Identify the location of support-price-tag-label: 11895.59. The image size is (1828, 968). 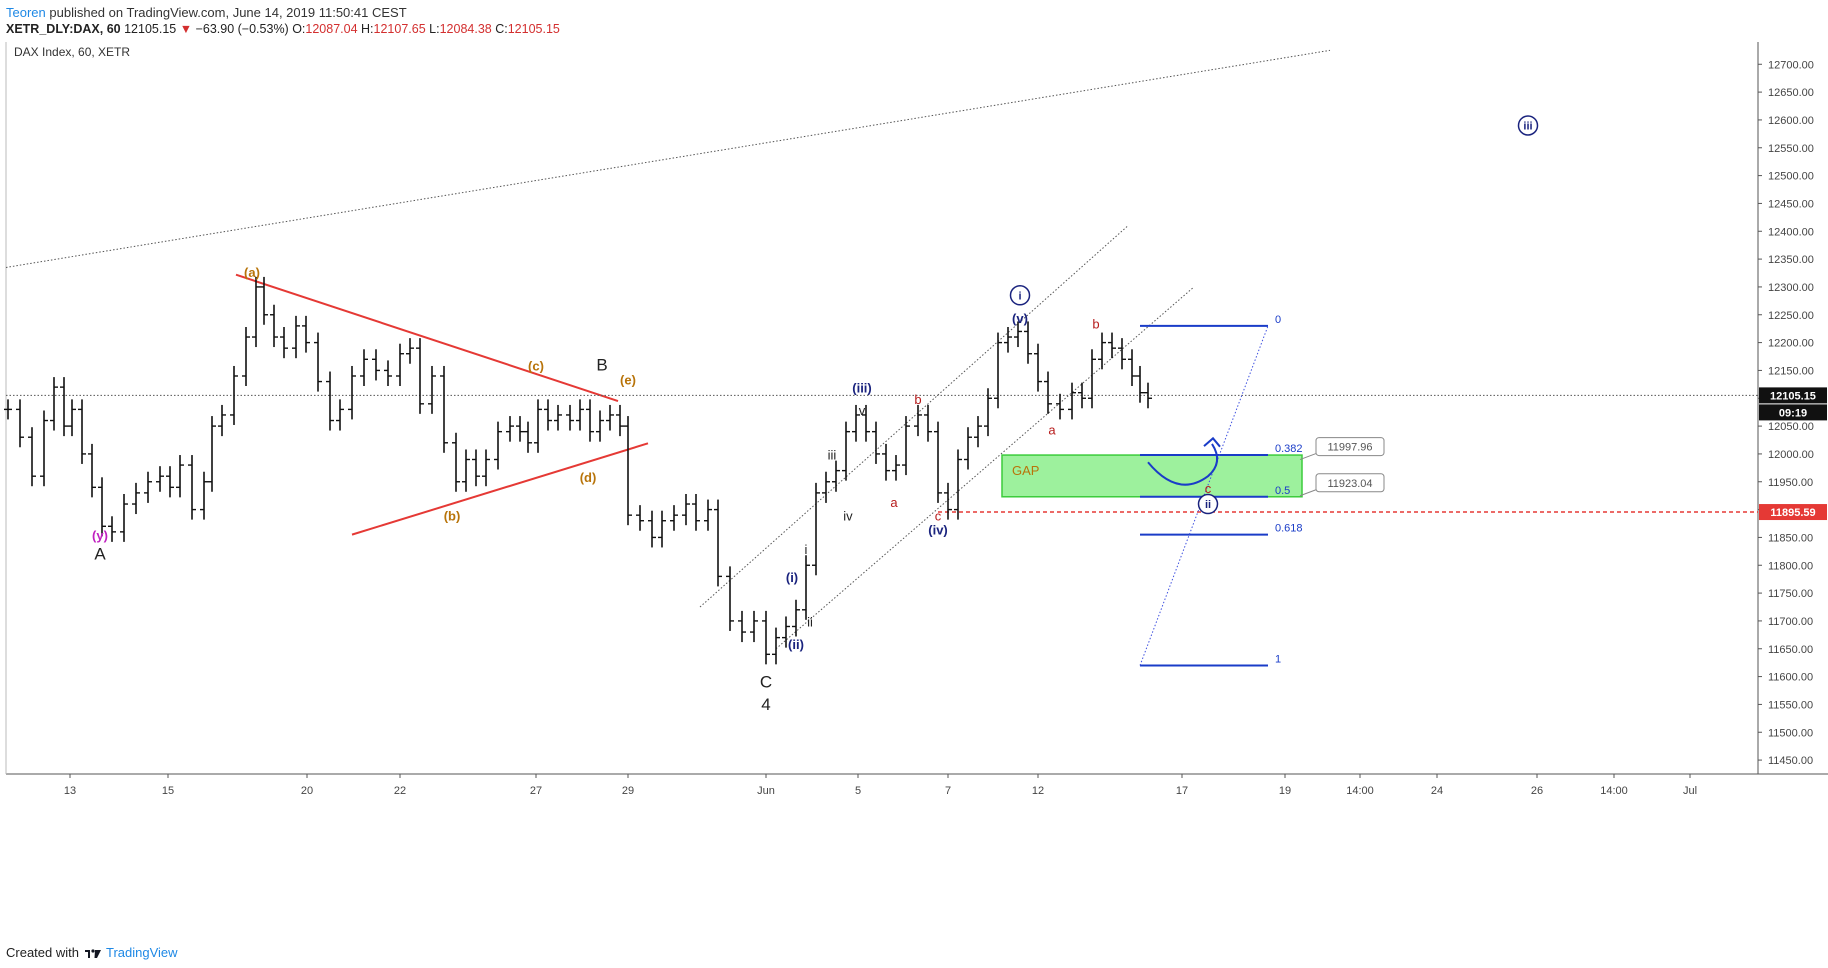
(1792, 513).